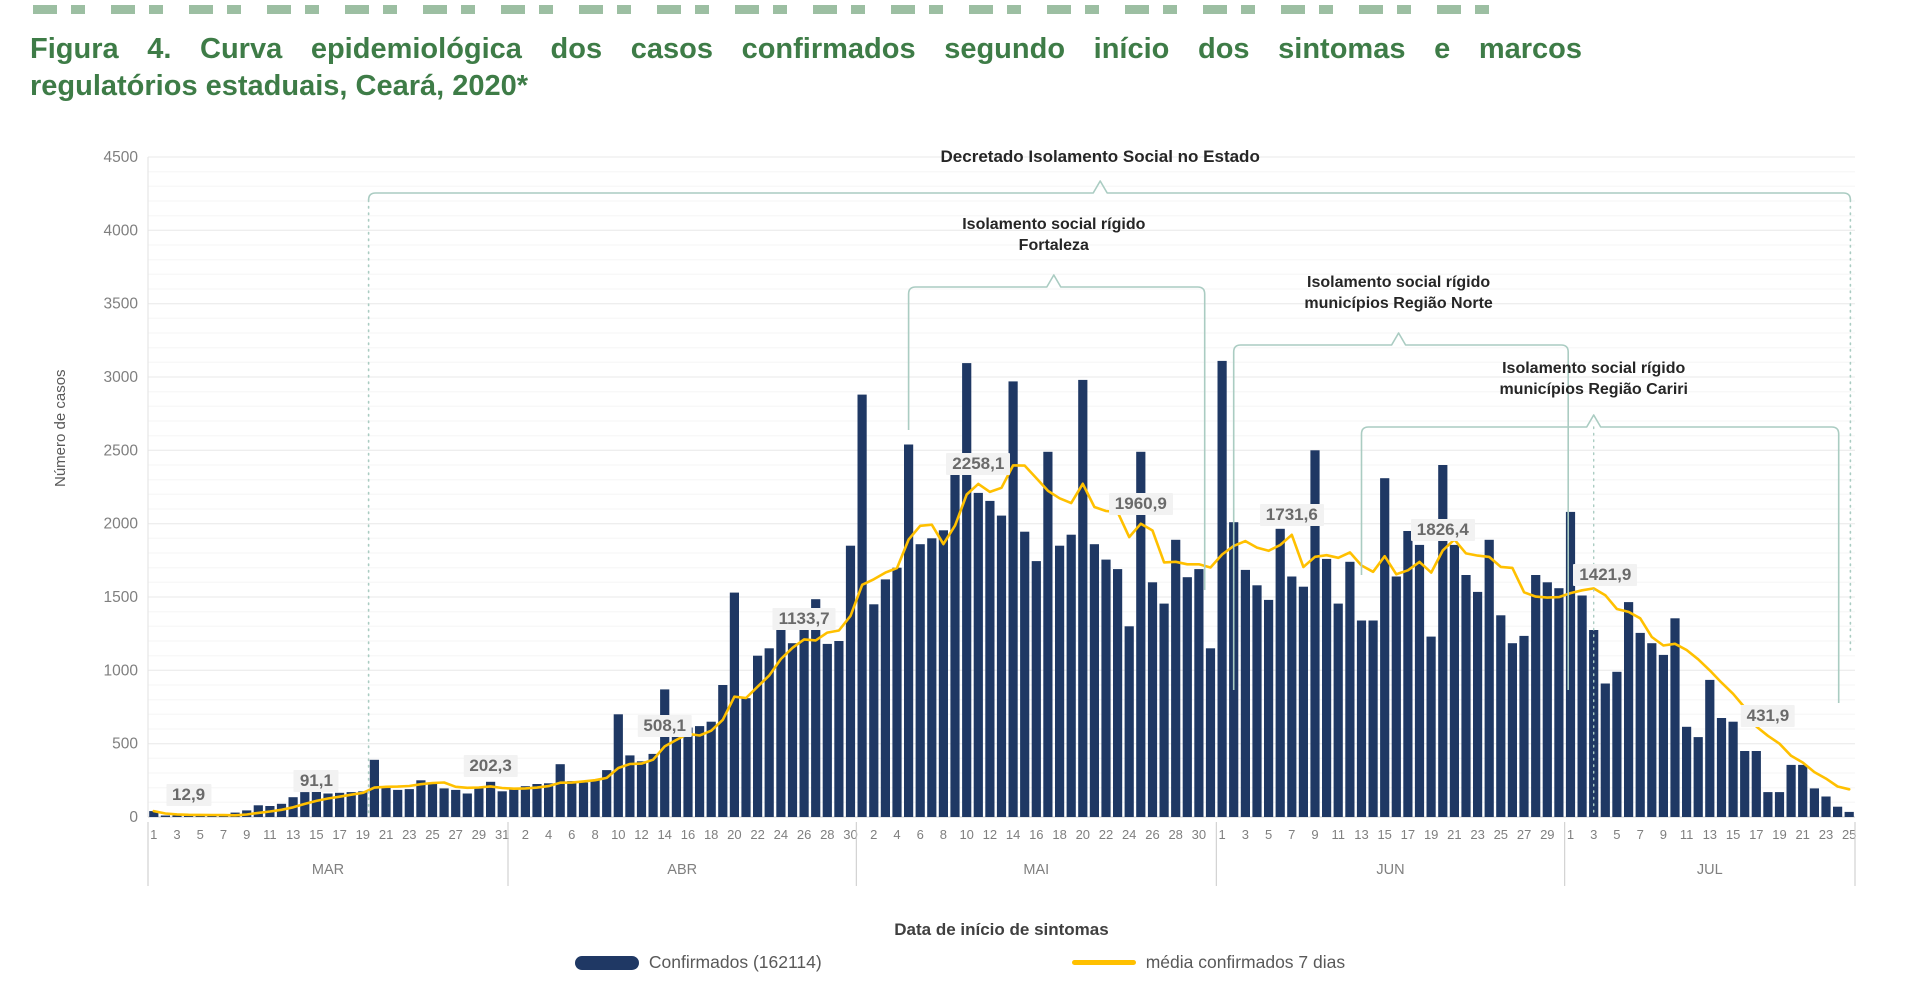 The width and height of the screenshot is (1920, 1004). I want to click on point-label: 431,9, so click(1768, 715).